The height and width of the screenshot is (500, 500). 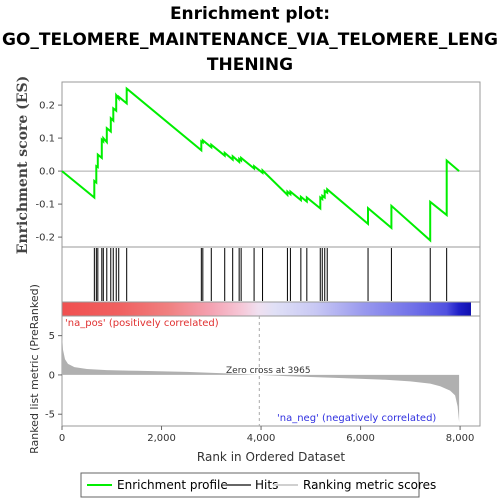 I want to click on metric-y-axis: 5 0 -5, so click(x=53, y=376).